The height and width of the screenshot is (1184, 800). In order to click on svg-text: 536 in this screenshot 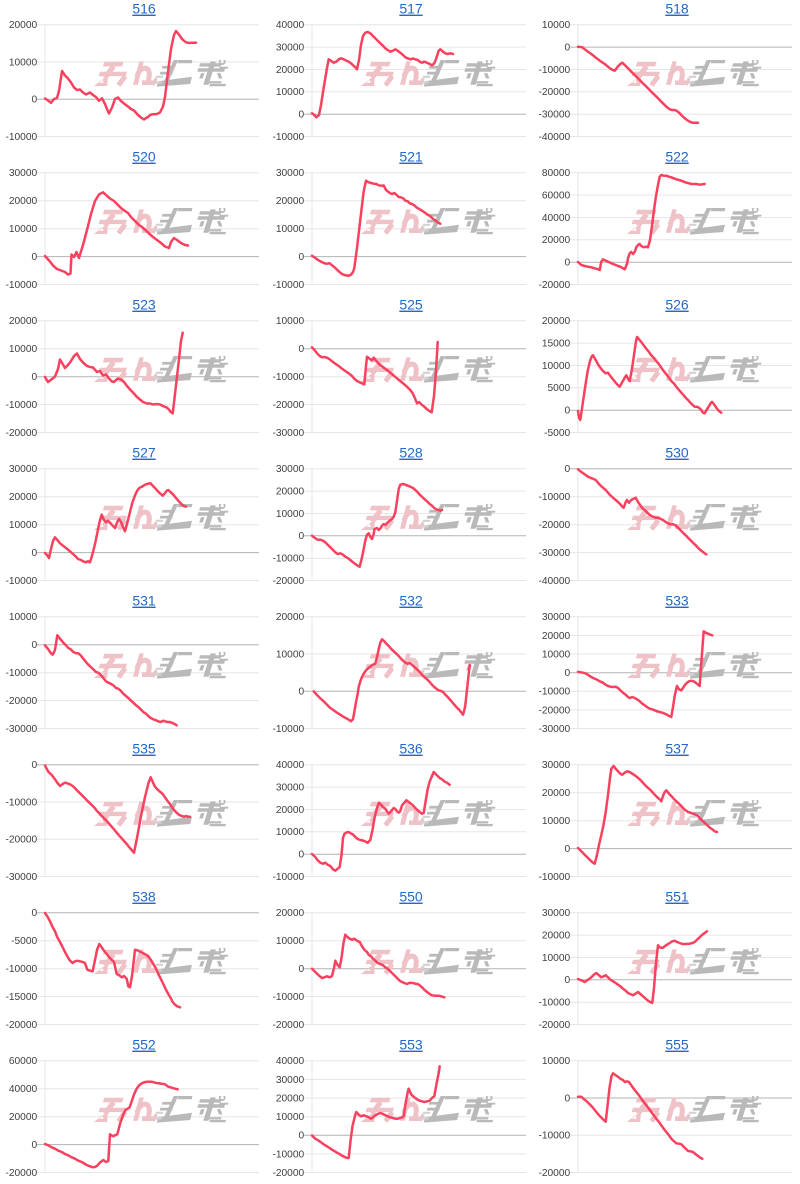, I will do `click(411, 749)`.